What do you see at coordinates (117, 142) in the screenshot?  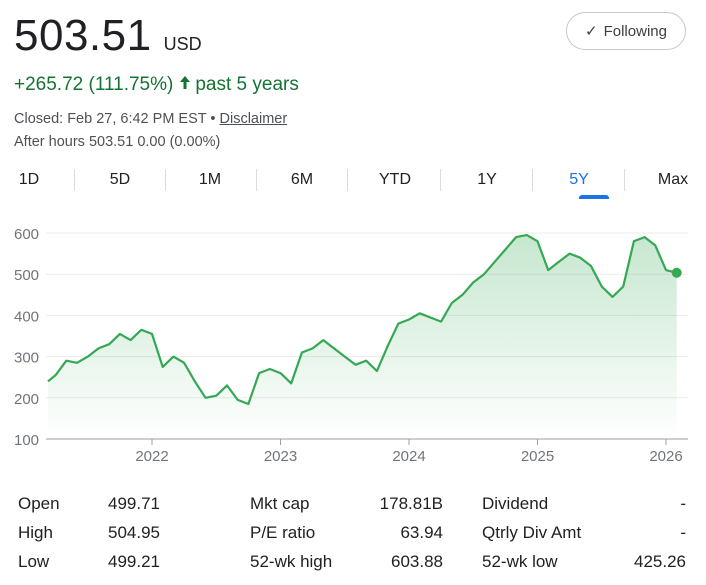 I see `after-hours: After hours 503.51 0.00 (0.00%)` at bounding box center [117, 142].